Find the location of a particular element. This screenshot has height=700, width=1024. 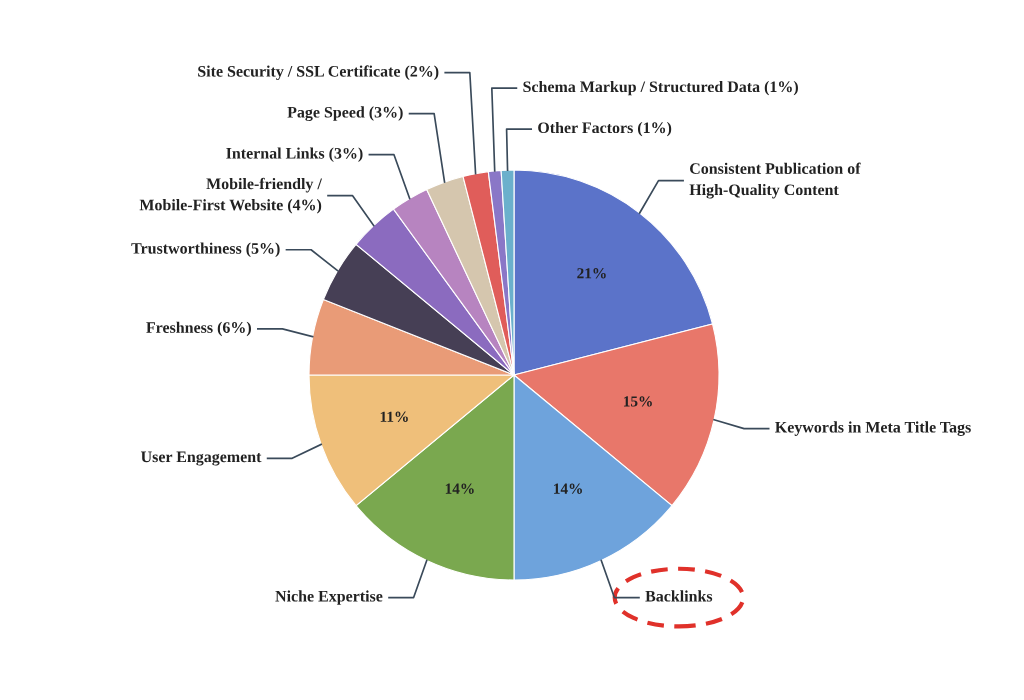

slice-label: Keywords in Meta Title Tags is located at coordinates (873, 428).